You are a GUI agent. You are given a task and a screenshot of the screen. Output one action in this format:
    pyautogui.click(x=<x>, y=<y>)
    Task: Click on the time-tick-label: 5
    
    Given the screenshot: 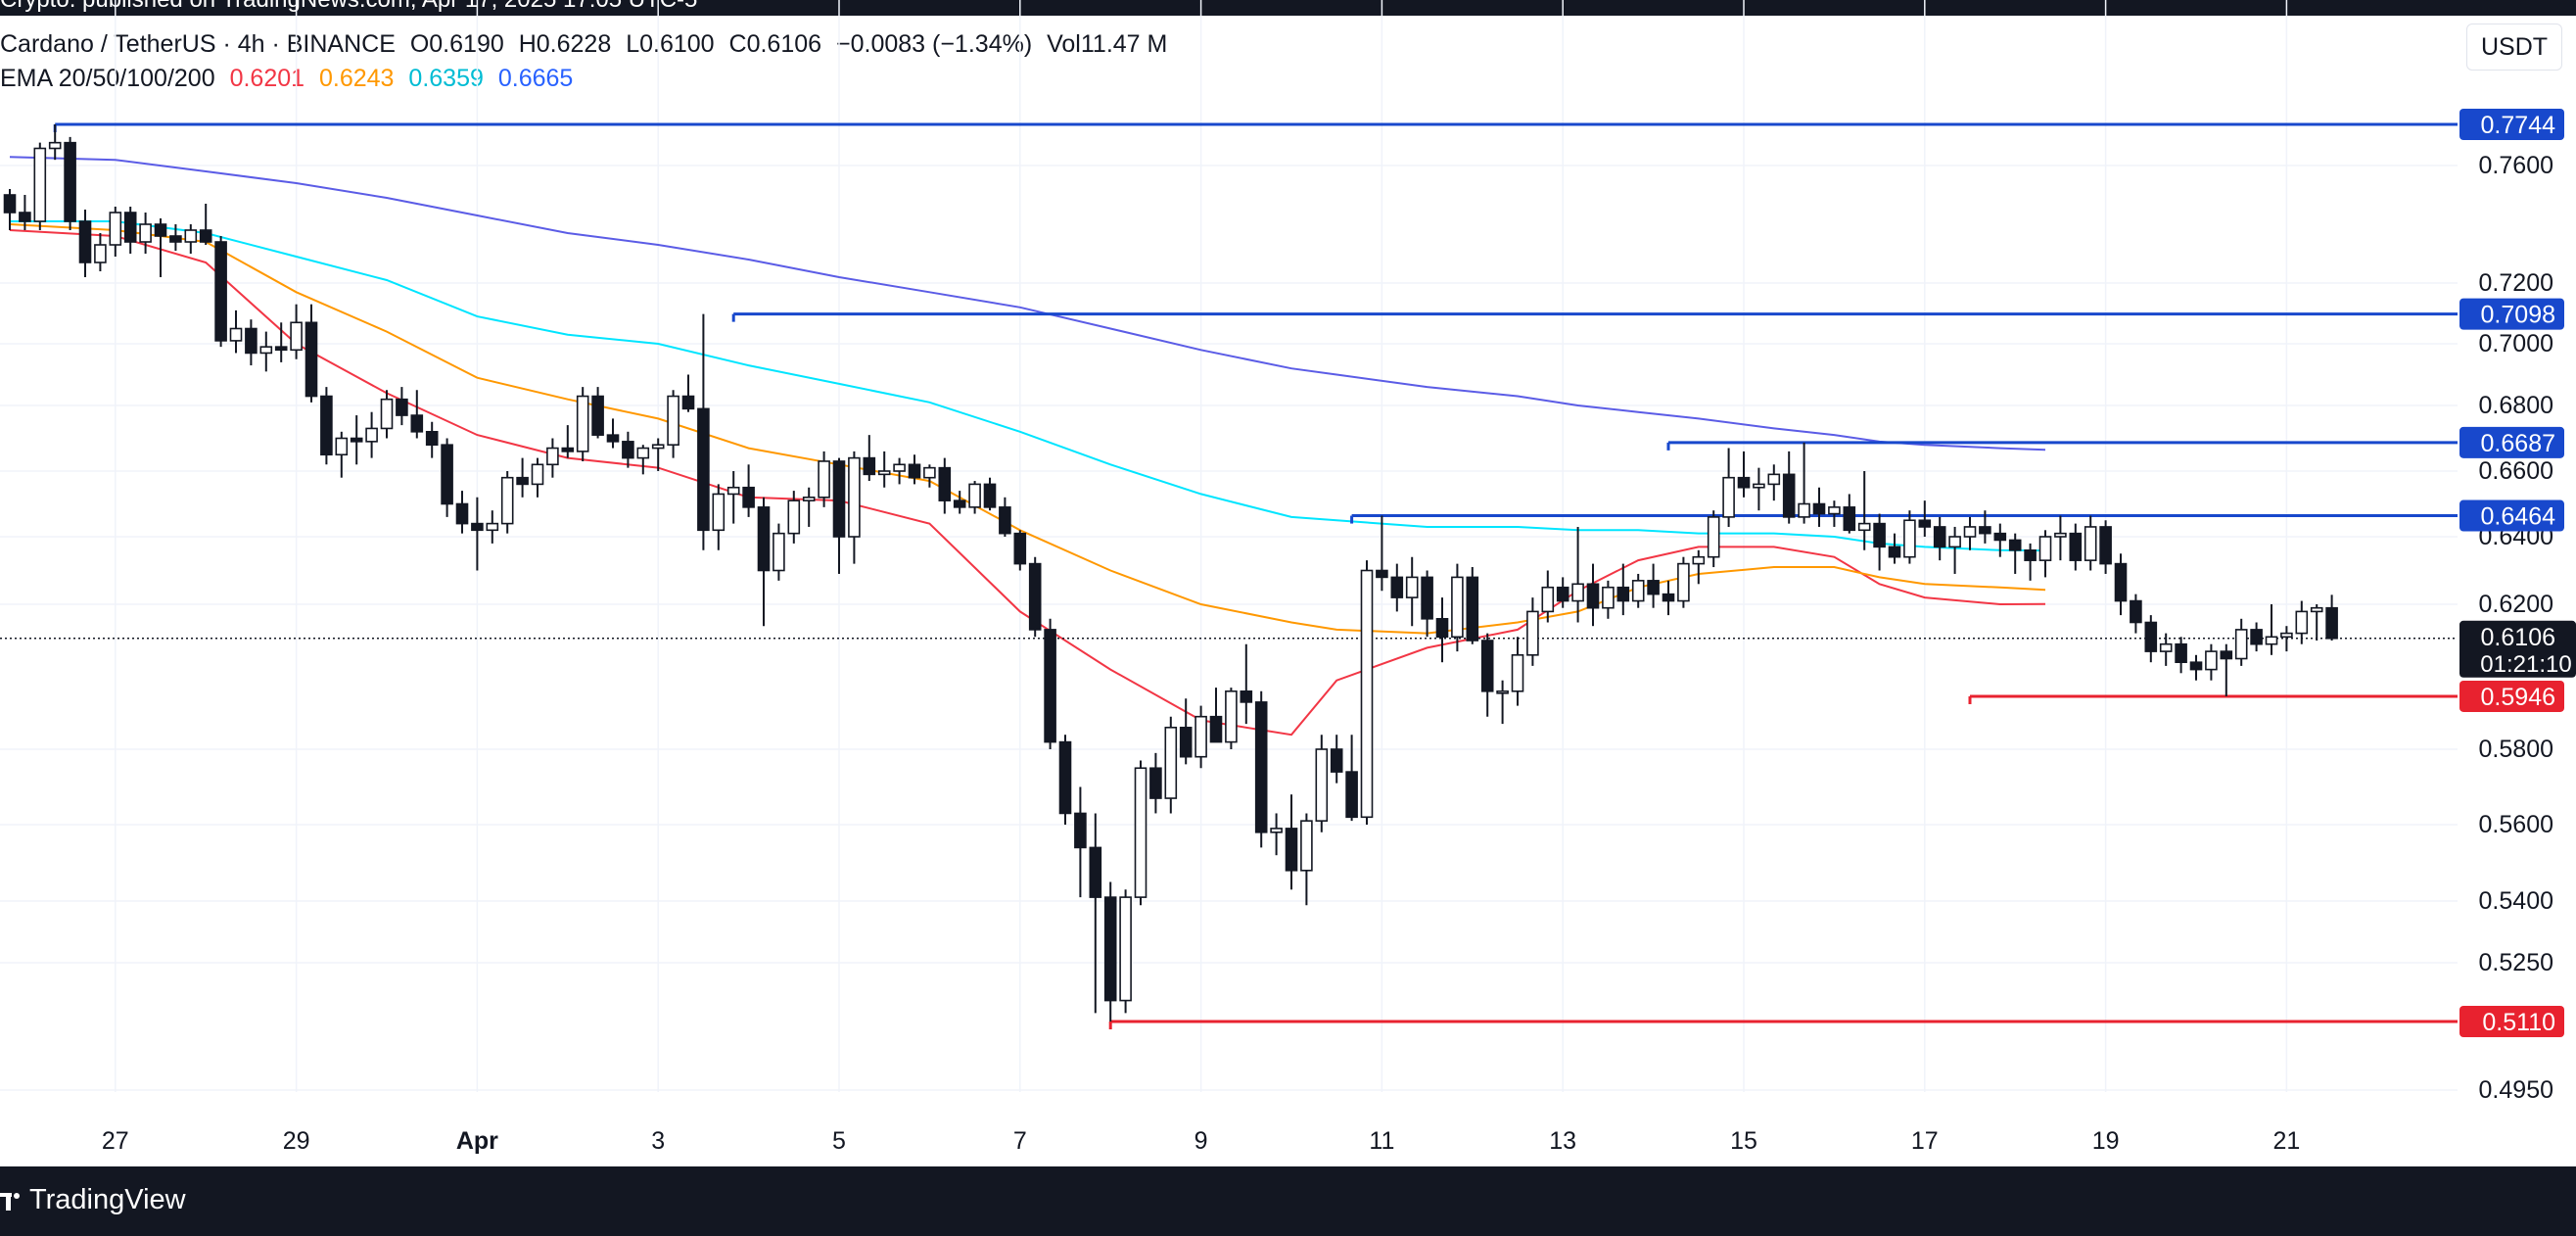 What is the action you would take?
    pyautogui.click(x=839, y=1141)
    